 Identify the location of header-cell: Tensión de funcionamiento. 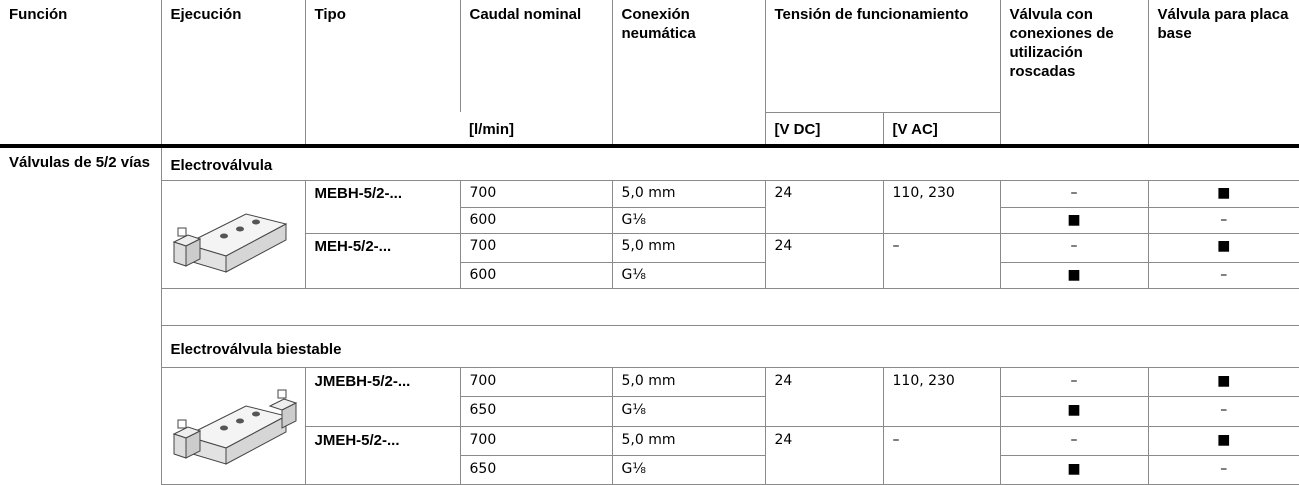
(882, 56).